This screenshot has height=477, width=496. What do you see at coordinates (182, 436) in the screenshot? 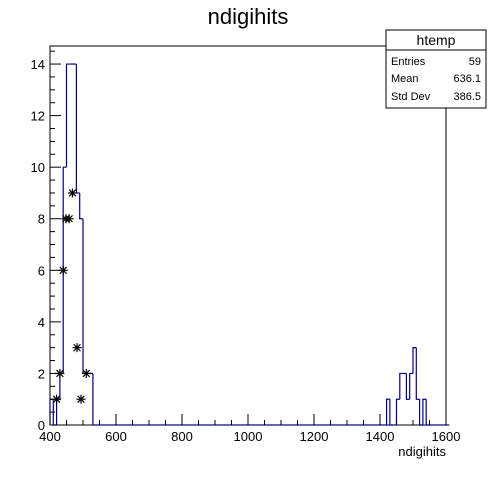
I see `x-tick-label: 800` at bounding box center [182, 436].